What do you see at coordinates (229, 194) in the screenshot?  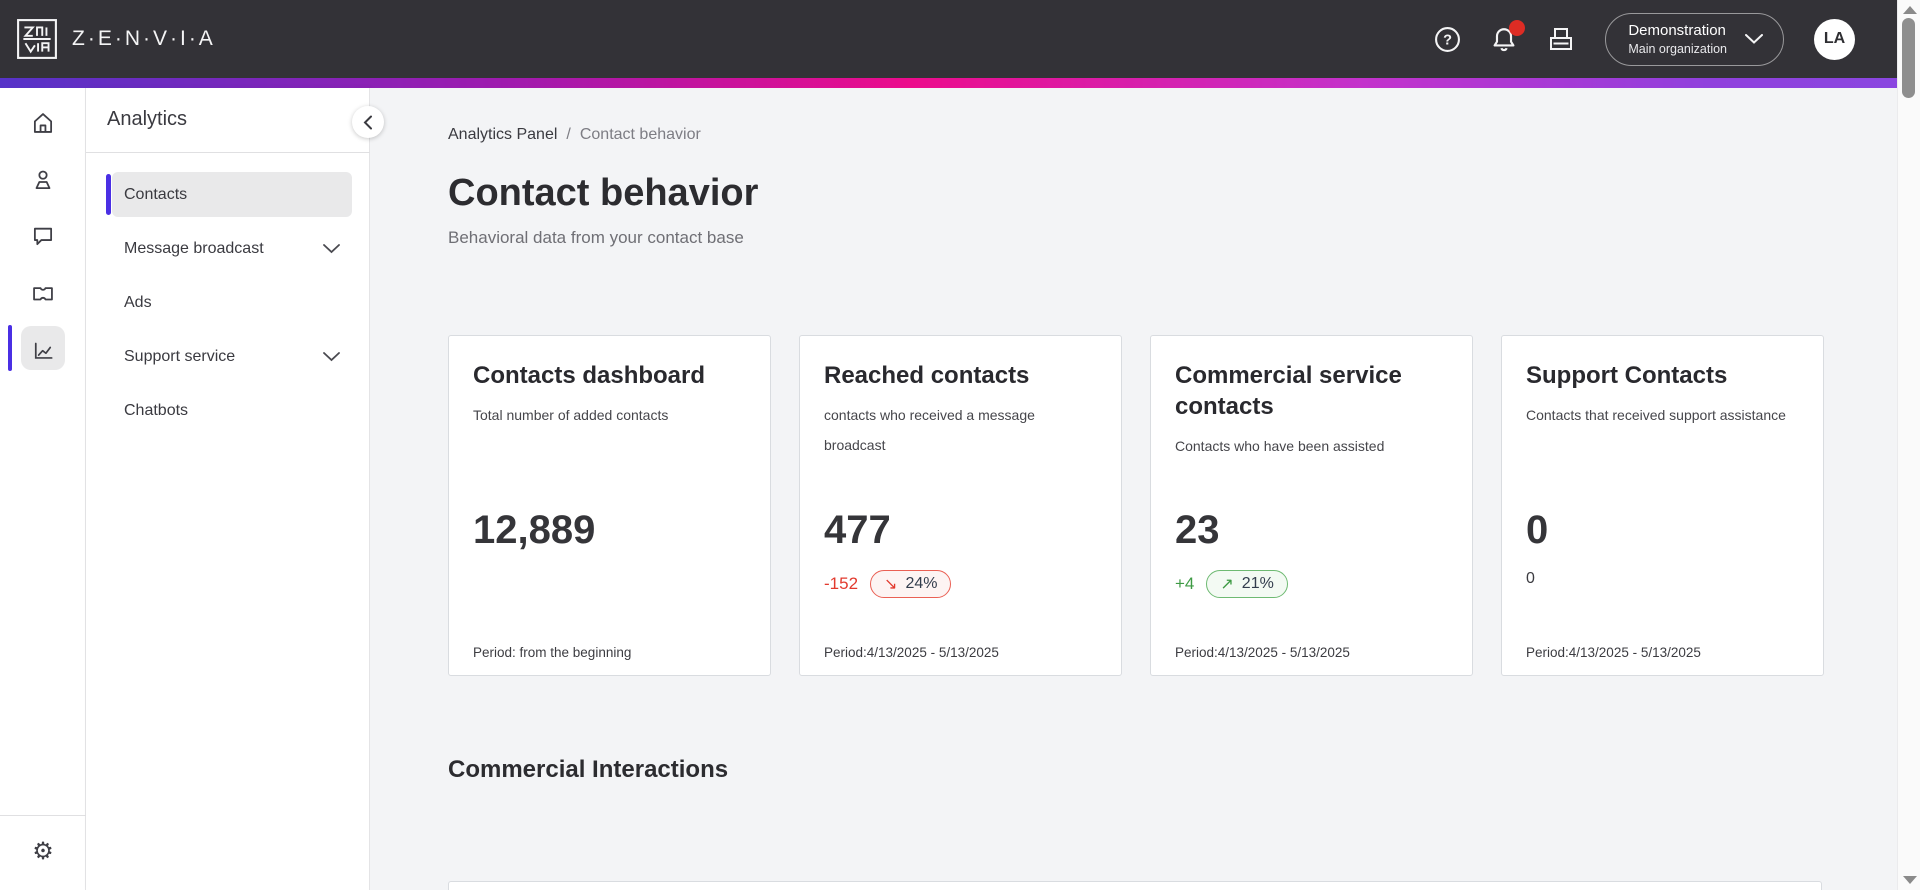 I see `sidebar-item-contacts: Contacts` at bounding box center [229, 194].